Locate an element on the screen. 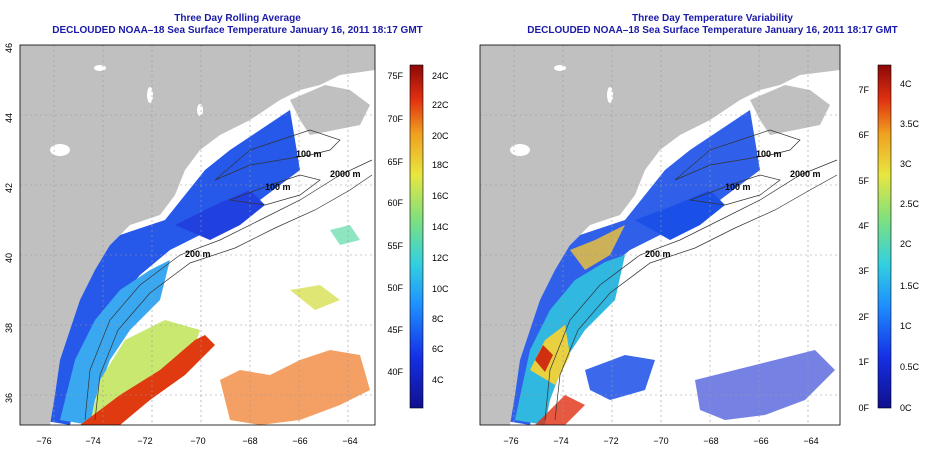 The width and height of the screenshot is (950, 475). panel-title: Three Day Rolling Average is located at coordinates (237, 18).